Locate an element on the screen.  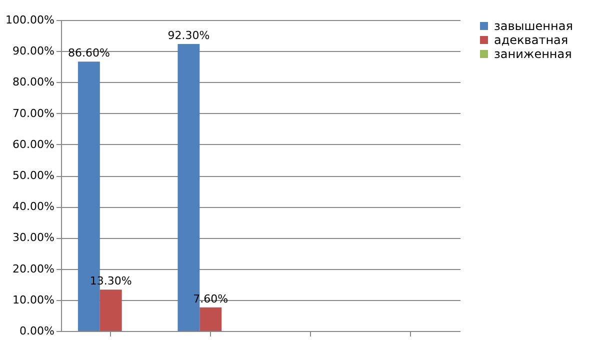
data-label: 92.30% is located at coordinates (189, 35).